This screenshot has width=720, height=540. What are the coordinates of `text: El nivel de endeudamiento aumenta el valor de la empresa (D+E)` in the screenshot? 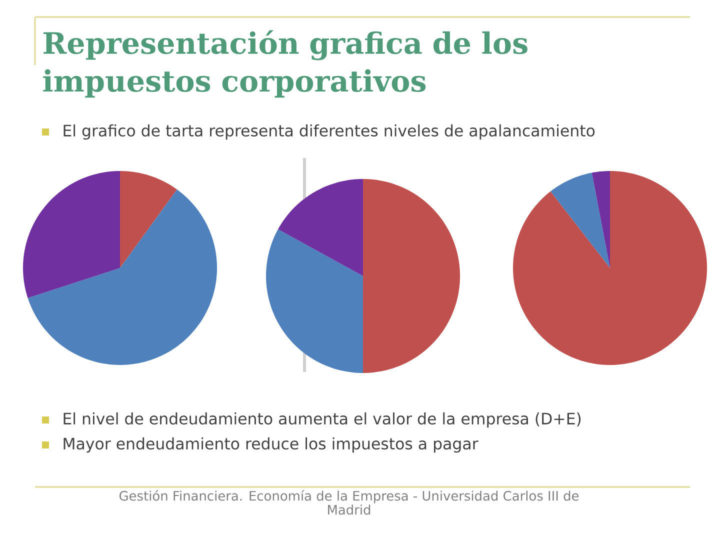 It's located at (322, 420).